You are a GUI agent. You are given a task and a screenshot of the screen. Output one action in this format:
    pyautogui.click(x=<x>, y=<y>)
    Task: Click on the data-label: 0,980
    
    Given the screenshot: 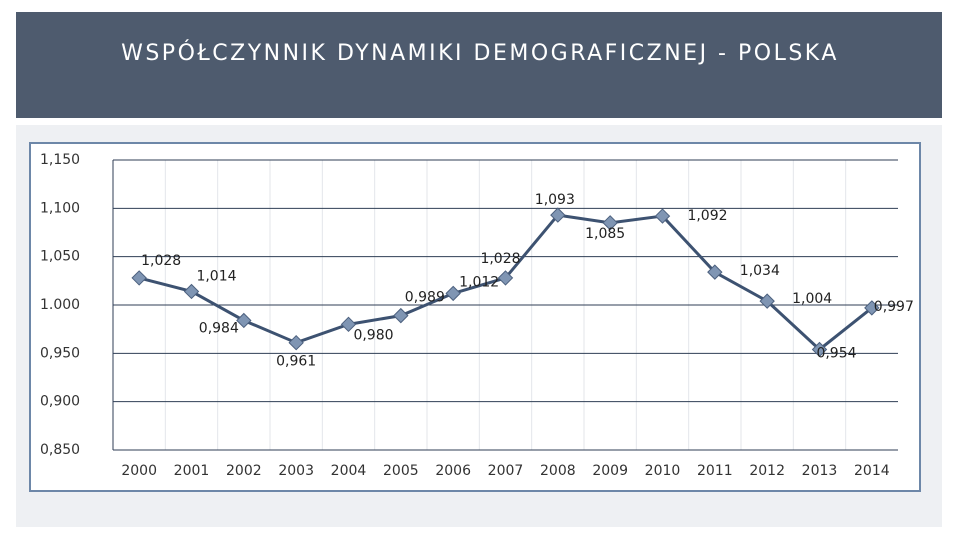 What is the action you would take?
    pyautogui.click(x=373, y=335)
    